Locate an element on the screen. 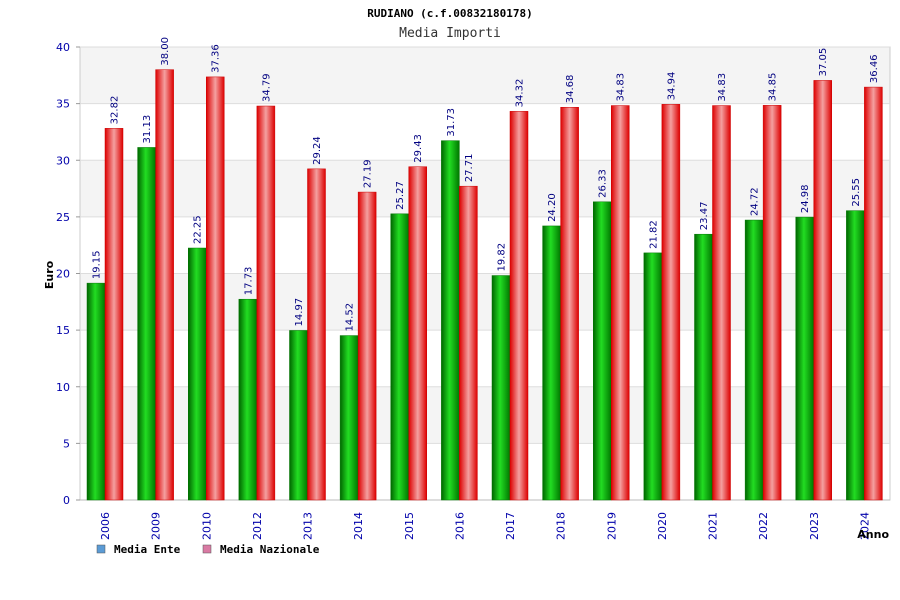 The height and width of the screenshot is (600, 900). legend-label-media-nazionale: Media Nazionale is located at coordinates (270, 549).